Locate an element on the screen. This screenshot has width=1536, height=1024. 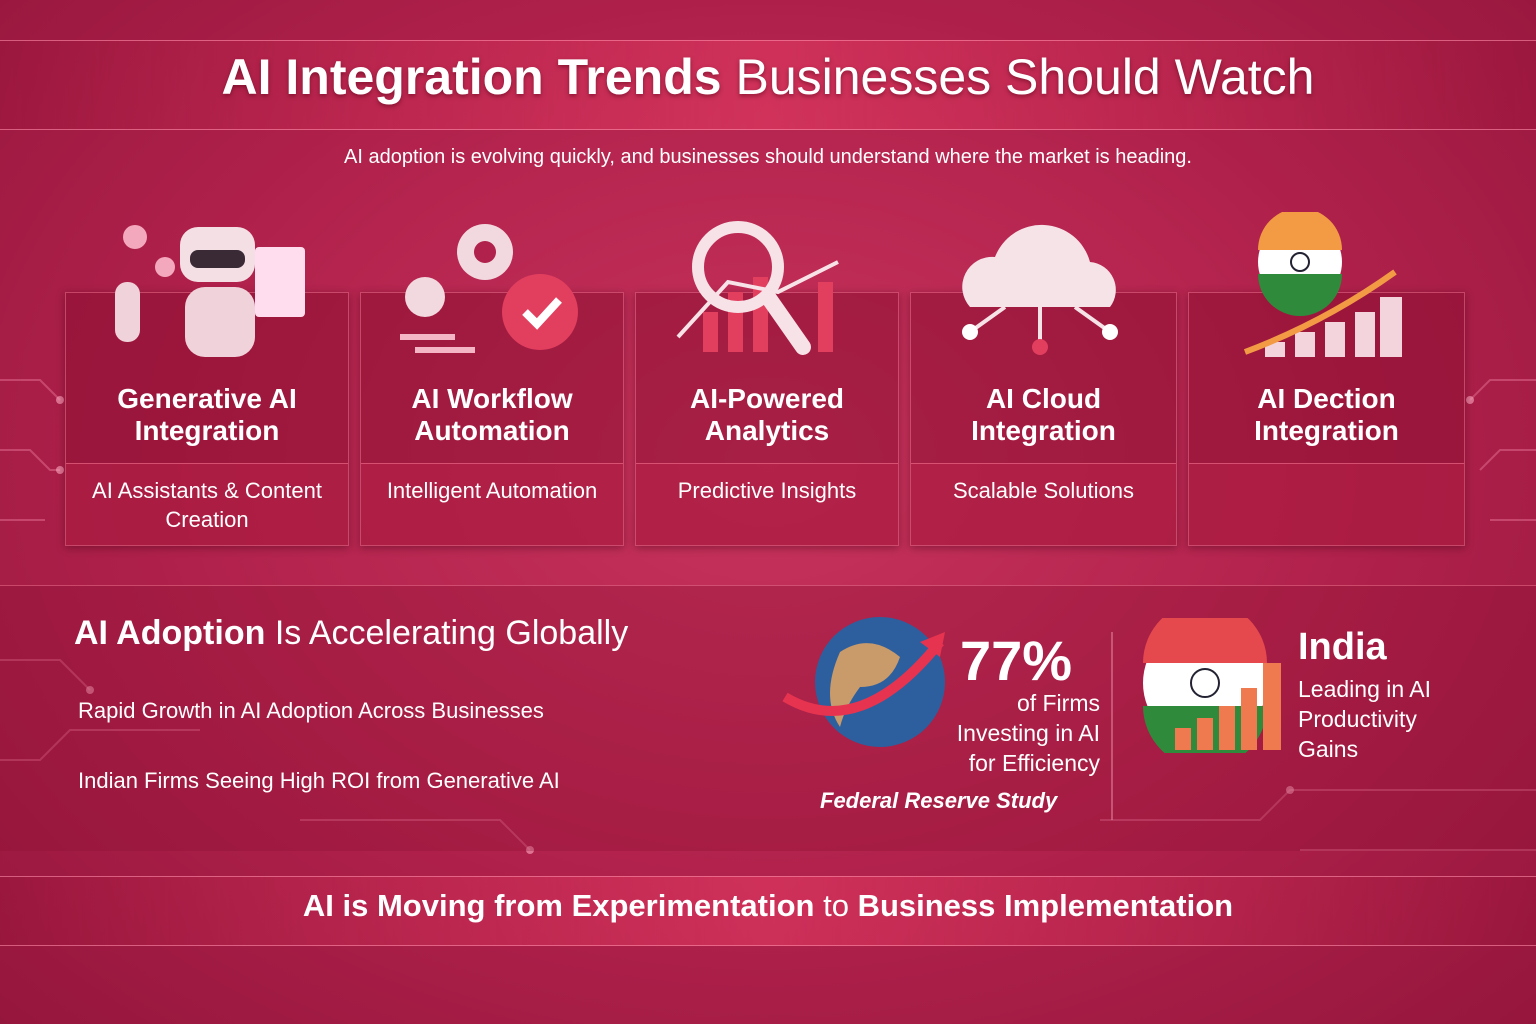
card-description: Predictive Insights is located at coordinates (767, 504).